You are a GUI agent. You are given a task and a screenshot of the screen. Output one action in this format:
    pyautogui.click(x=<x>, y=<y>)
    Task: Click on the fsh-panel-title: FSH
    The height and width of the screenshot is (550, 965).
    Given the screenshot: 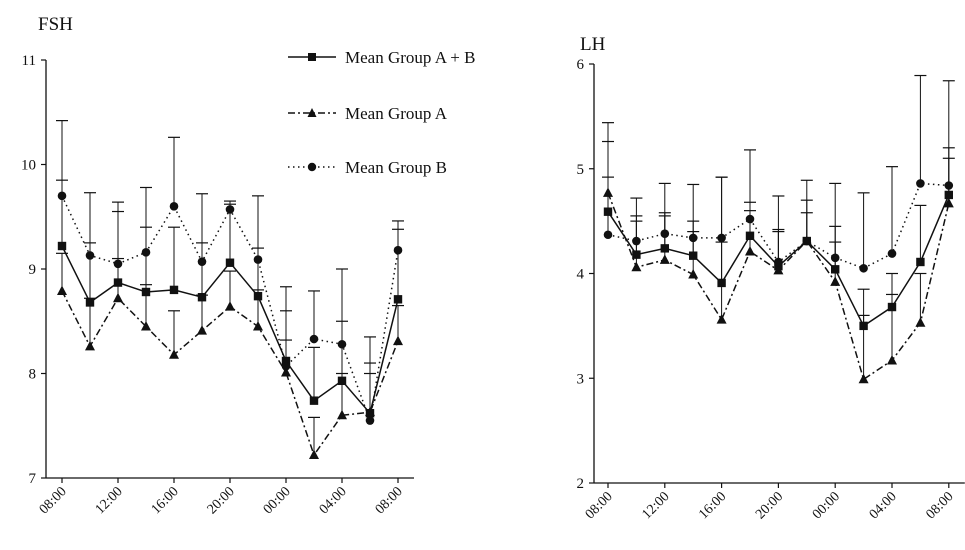 What is the action you would take?
    pyautogui.click(x=55, y=24)
    